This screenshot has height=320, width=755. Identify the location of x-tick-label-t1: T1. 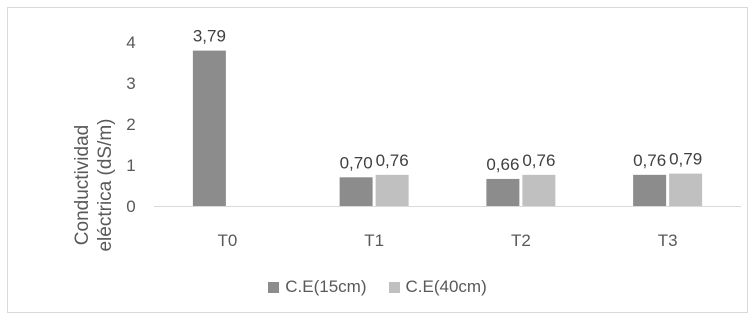
(374, 240).